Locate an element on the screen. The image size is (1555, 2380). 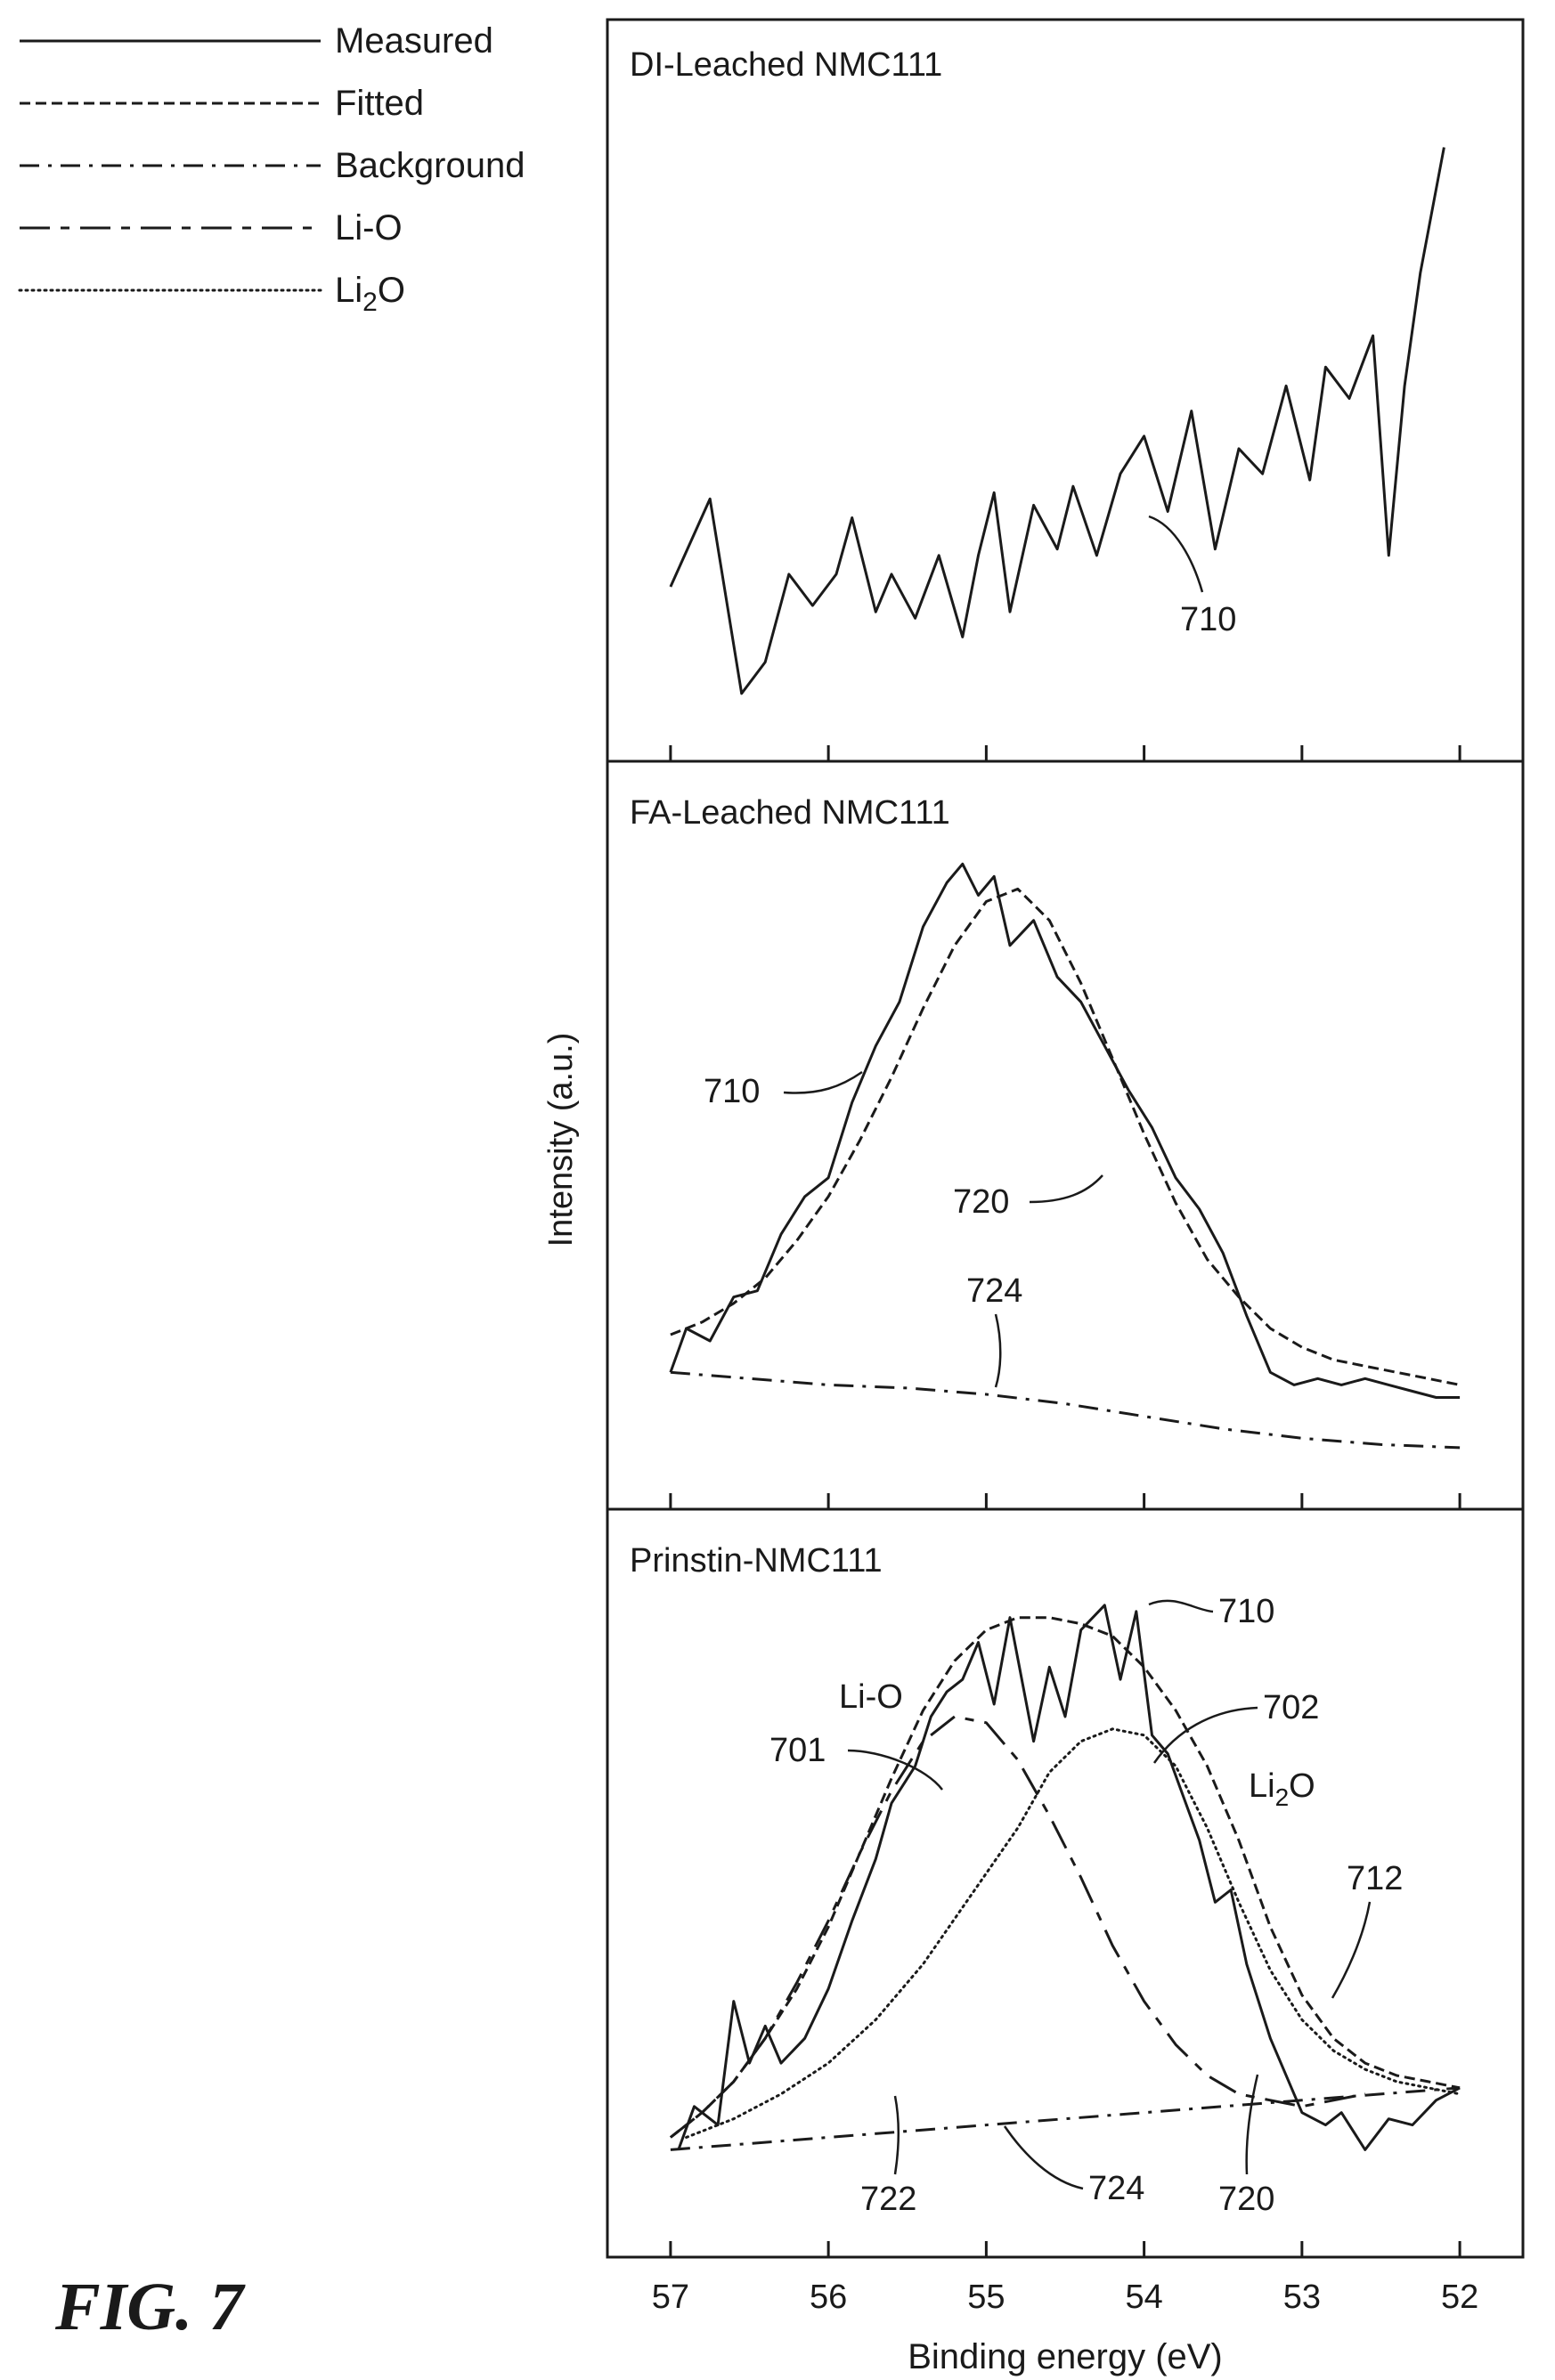
annotation-pristine-701: 701 is located at coordinates (856, 1762).